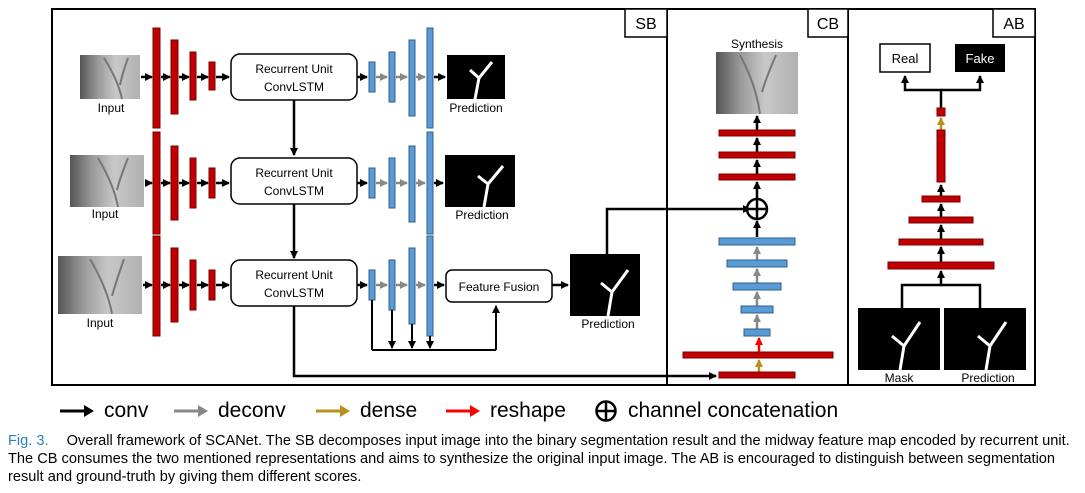 This screenshot has width=1085, height=493. Describe the element at coordinates (389, 410) in the screenshot. I see `legend-dense-label: dense` at that location.